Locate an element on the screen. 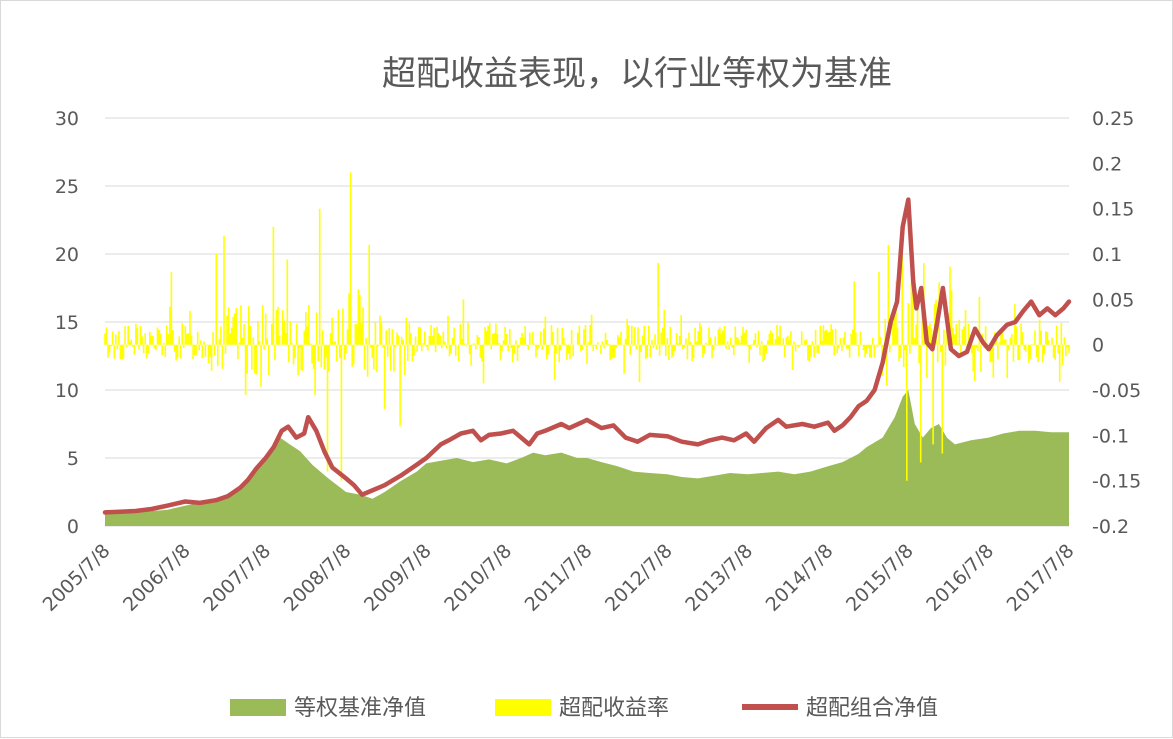 The width and height of the screenshot is (1173, 739). left-axis-ticks: 0 5 10 15 20 25 30 is located at coordinates (67, 323).